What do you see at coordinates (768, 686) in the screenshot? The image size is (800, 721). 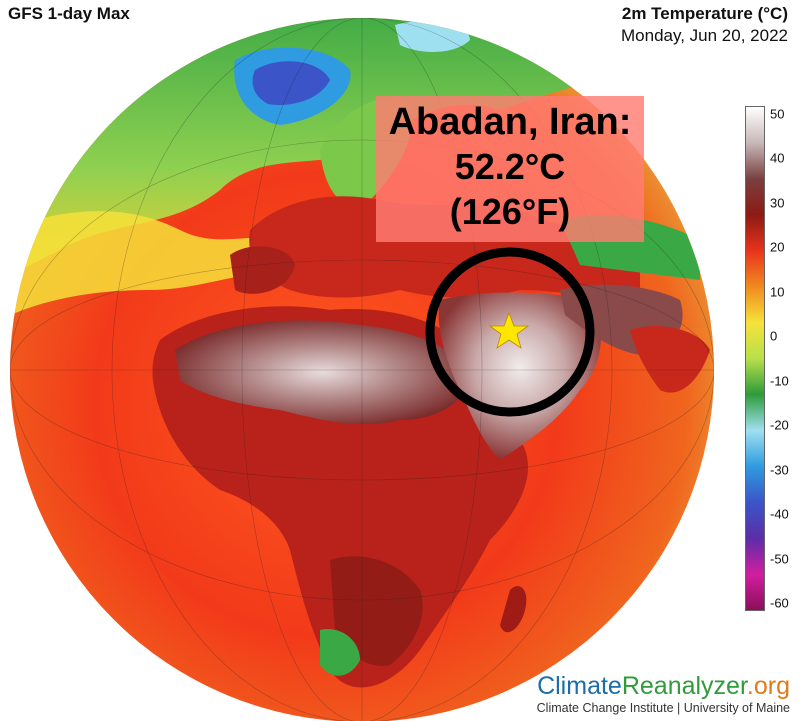 I see `logo-part-org: .org` at bounding box center [768, 686].